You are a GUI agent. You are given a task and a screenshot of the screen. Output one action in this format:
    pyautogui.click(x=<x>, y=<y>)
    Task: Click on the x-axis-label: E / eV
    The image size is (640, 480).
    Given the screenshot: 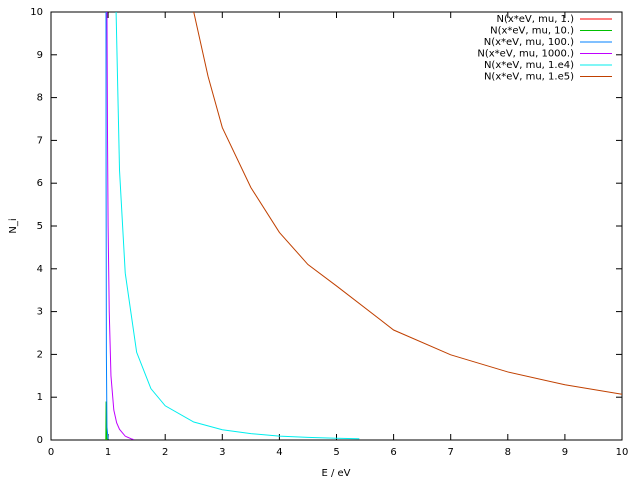 What is the action you would take?
    pyautogui.click(x=335, y=473)
    